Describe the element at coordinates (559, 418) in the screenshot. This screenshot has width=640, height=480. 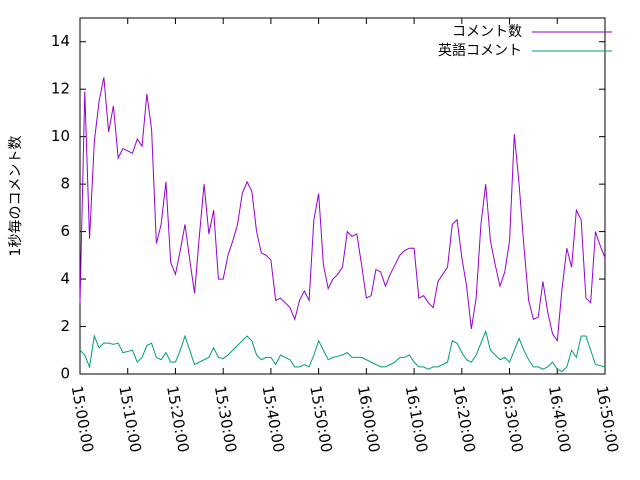
I see `x-tick-label: 16:40:00` at that location.